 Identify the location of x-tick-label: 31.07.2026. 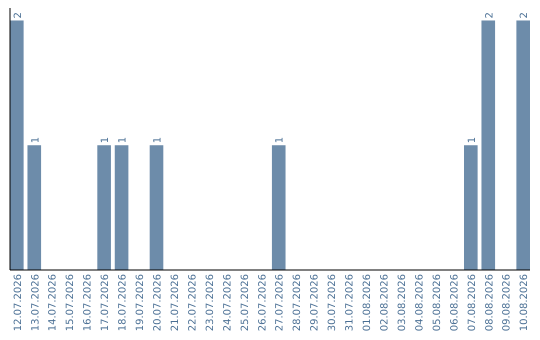
(350, 303).